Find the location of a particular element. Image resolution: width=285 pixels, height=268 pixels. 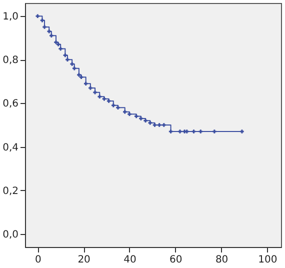

y-tick-label: 0,2 is located at coordinates (10, 191).